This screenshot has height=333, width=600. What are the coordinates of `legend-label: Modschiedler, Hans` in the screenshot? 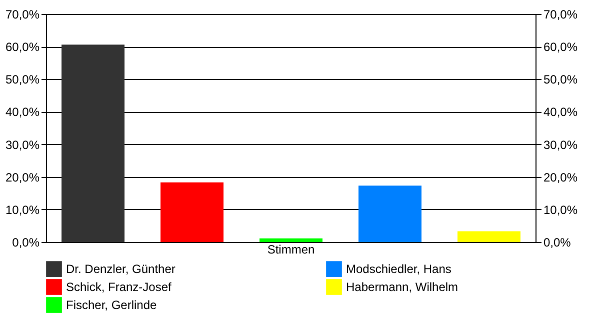 It's located at (399, 269).